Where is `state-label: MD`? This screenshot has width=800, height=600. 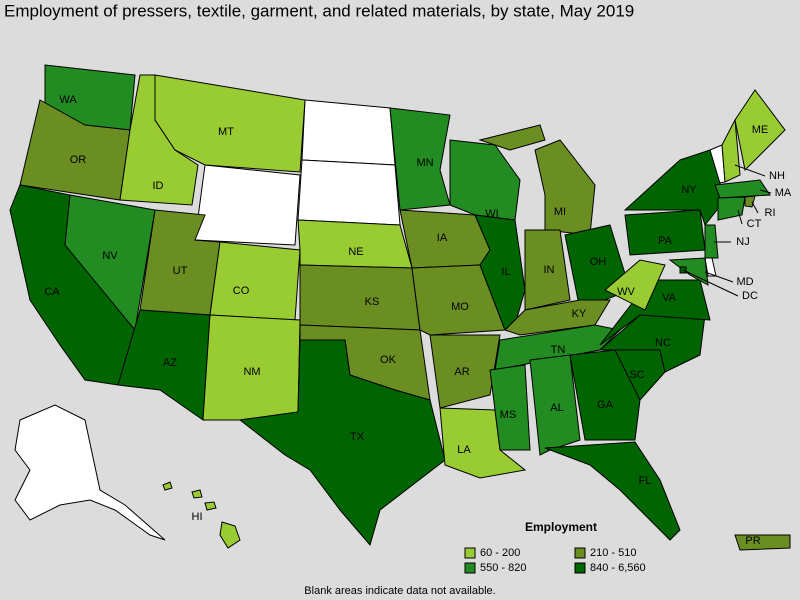 state-label: MD is located at coordinates (744, 282).